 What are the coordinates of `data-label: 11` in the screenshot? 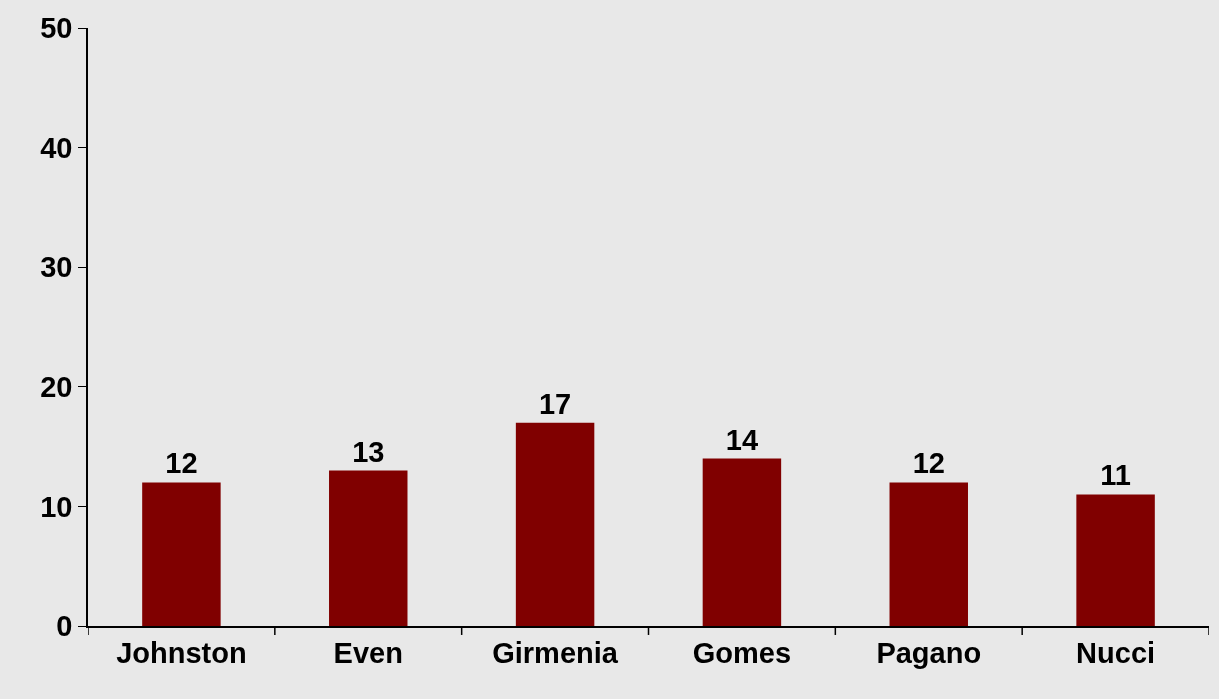 It's located at (1115, 475).